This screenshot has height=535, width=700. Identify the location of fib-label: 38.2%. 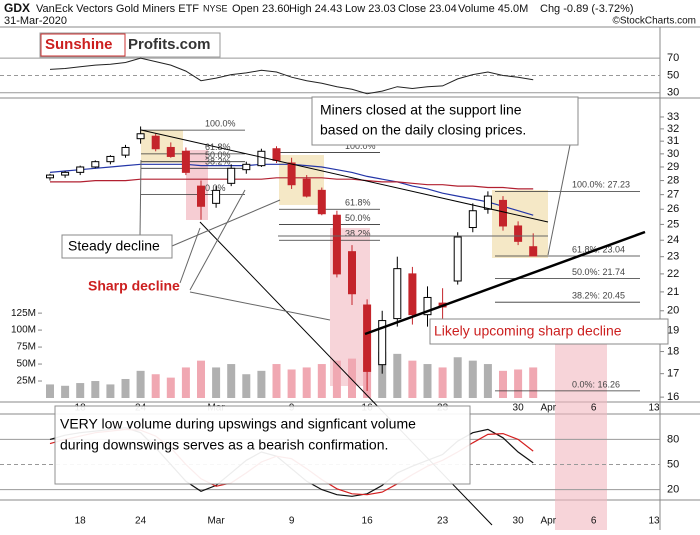
(358, 234).